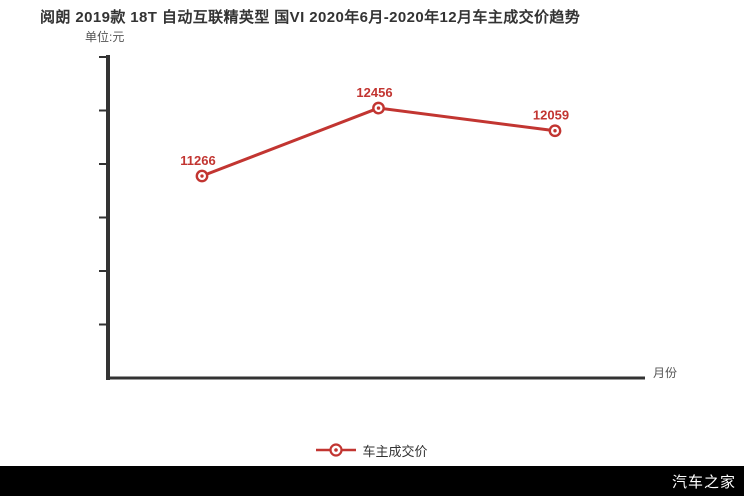  What do you see at coordinates (372, 481) in the screenshot?
I see `watermark-bar: 汽车之家` at bounding box center [372, 481].